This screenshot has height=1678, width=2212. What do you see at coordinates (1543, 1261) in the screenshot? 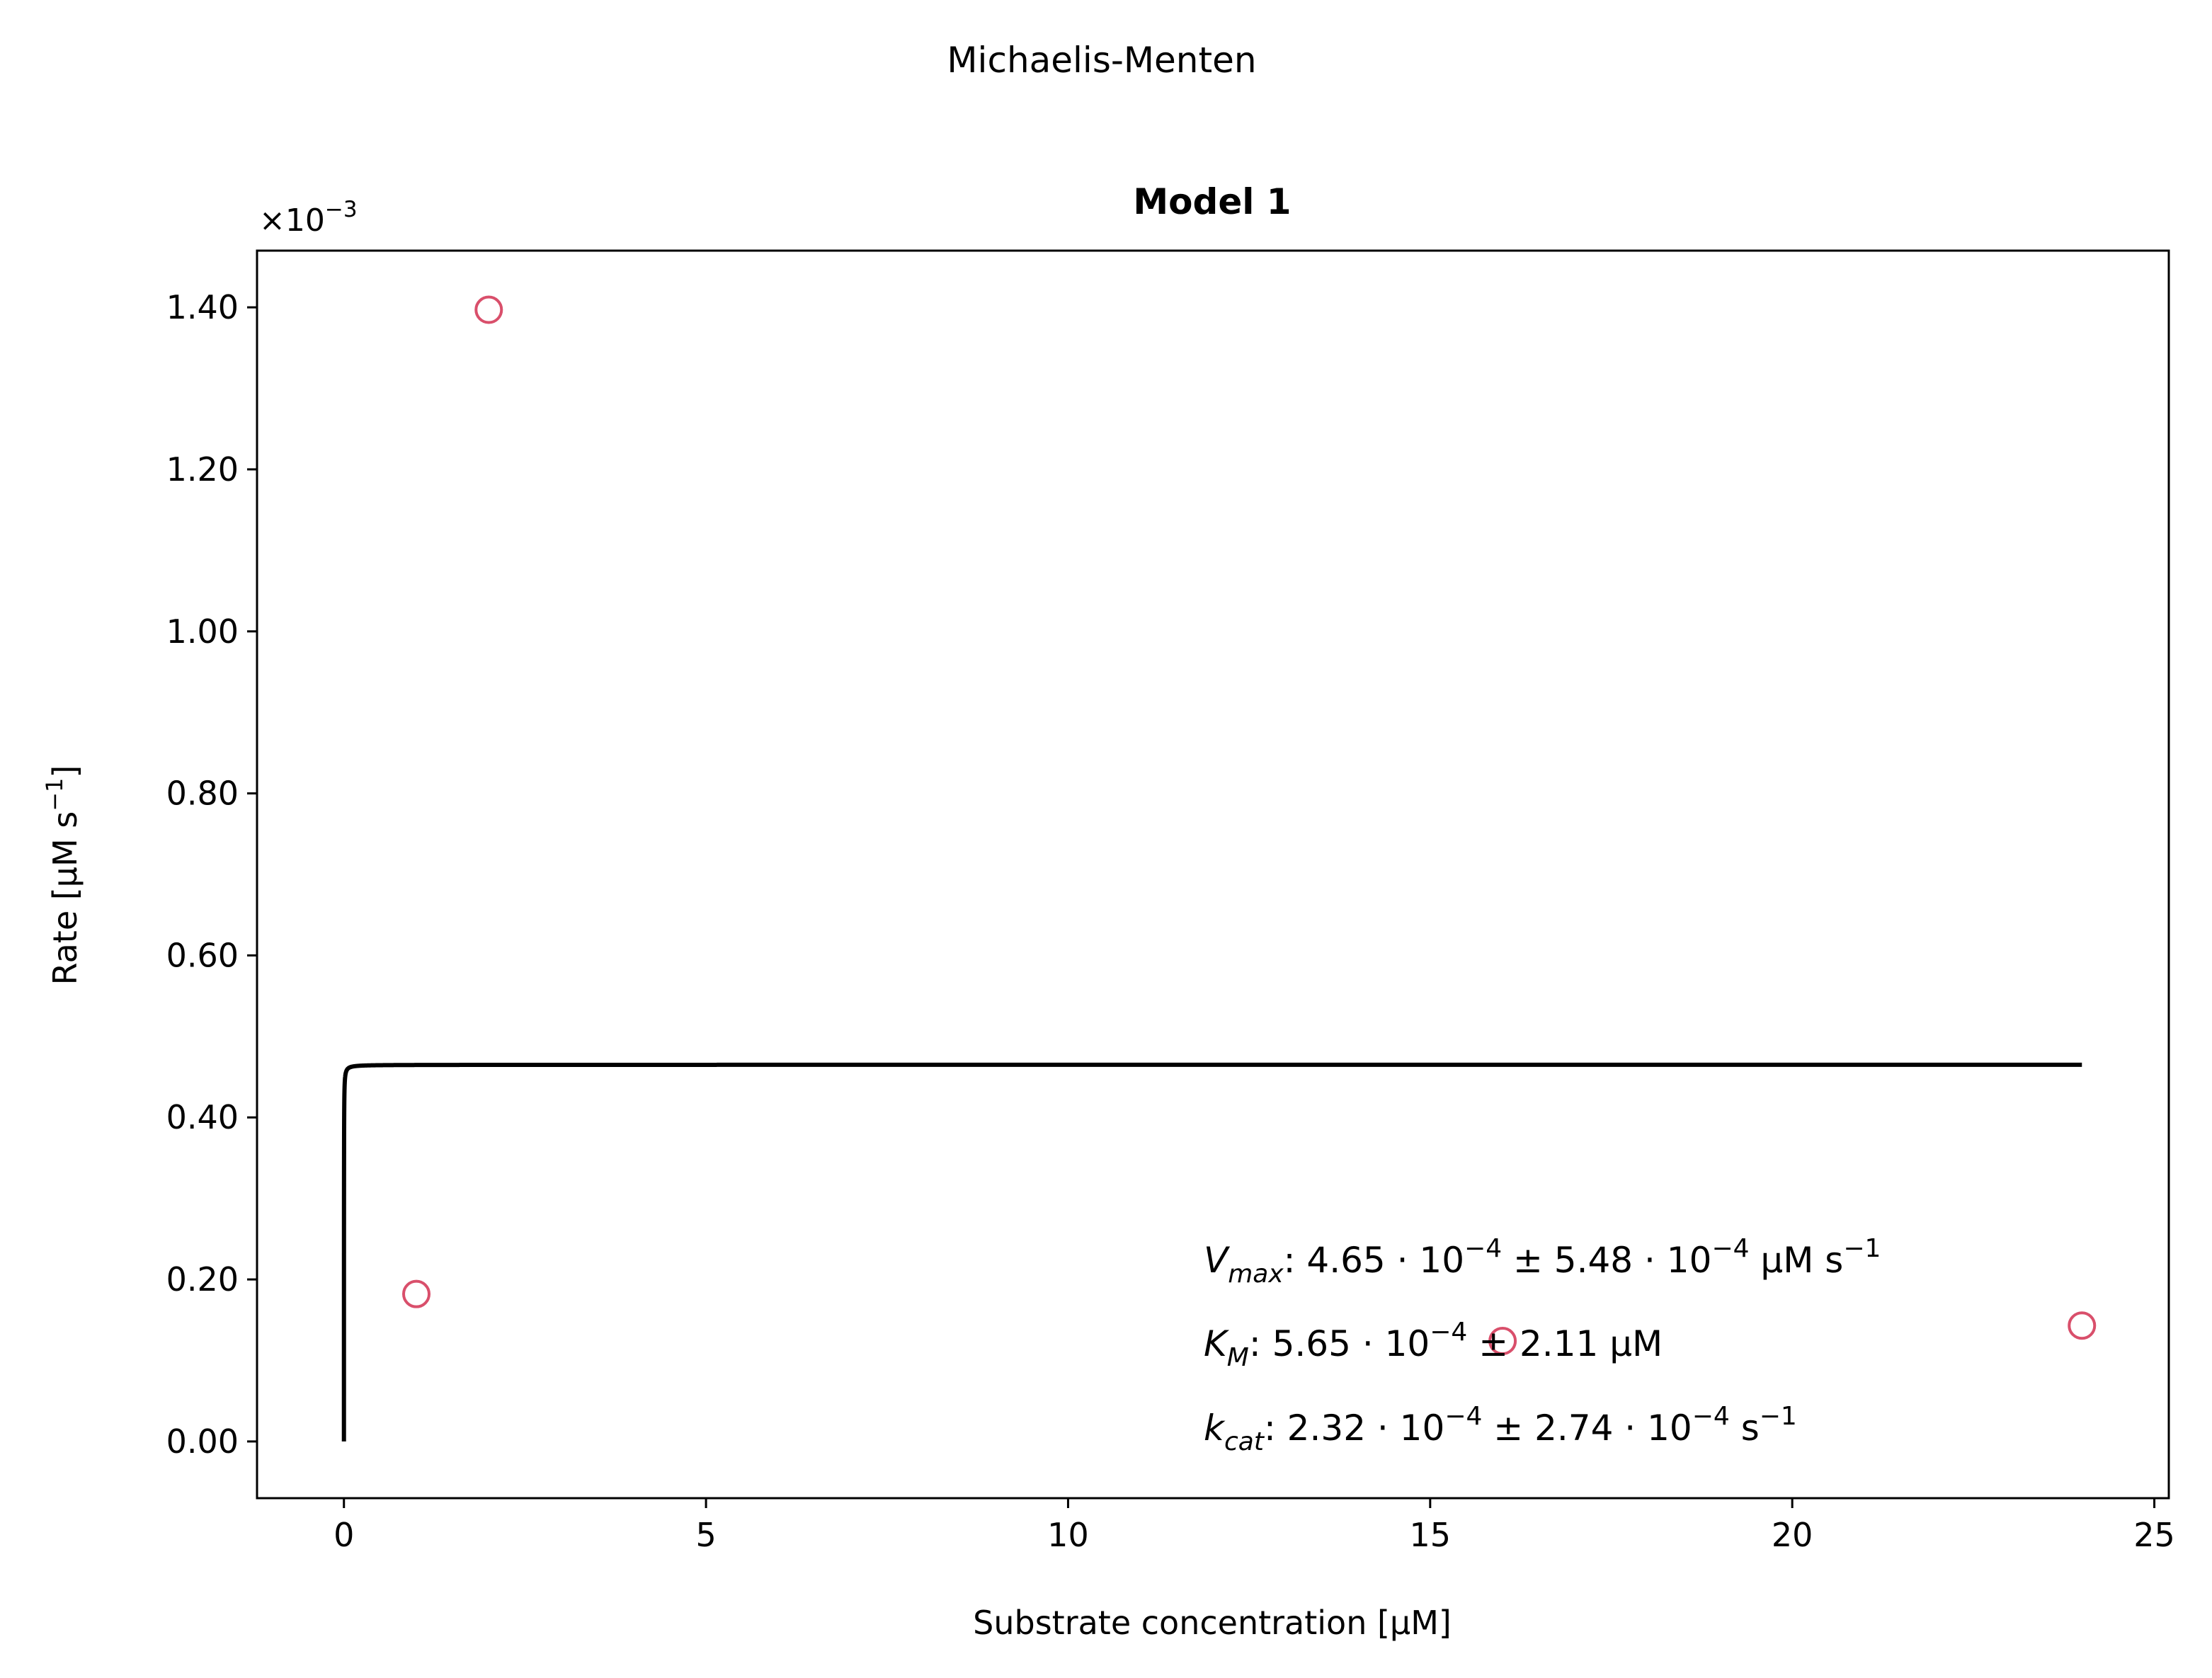
I see `fit-parameter-max: Vmax: 4.65 · 10−4 ± 5.48 · 10−4 μM s−1` at bounding box center [1543, 1261].